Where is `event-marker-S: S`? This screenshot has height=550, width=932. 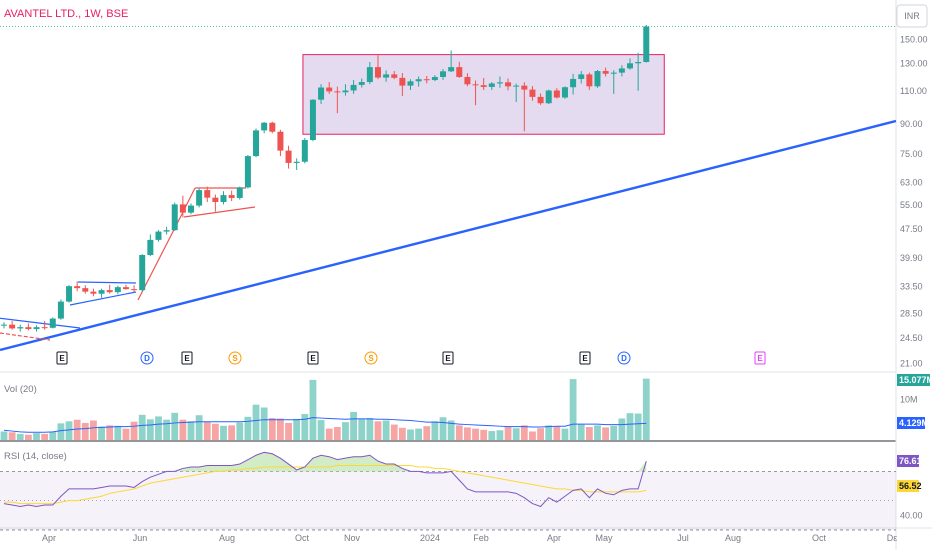
event-marker-S: S is located at coordinates (371, 358).